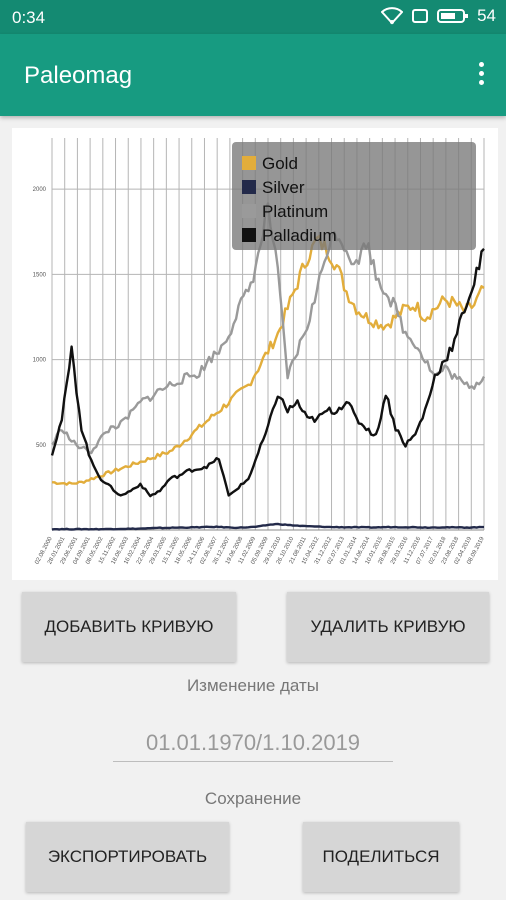 This screenshot has width=506, height=900. Describe the element at coordinates (253, 75) in the screenshot. I see `app-bar: Paleomag` at that location.